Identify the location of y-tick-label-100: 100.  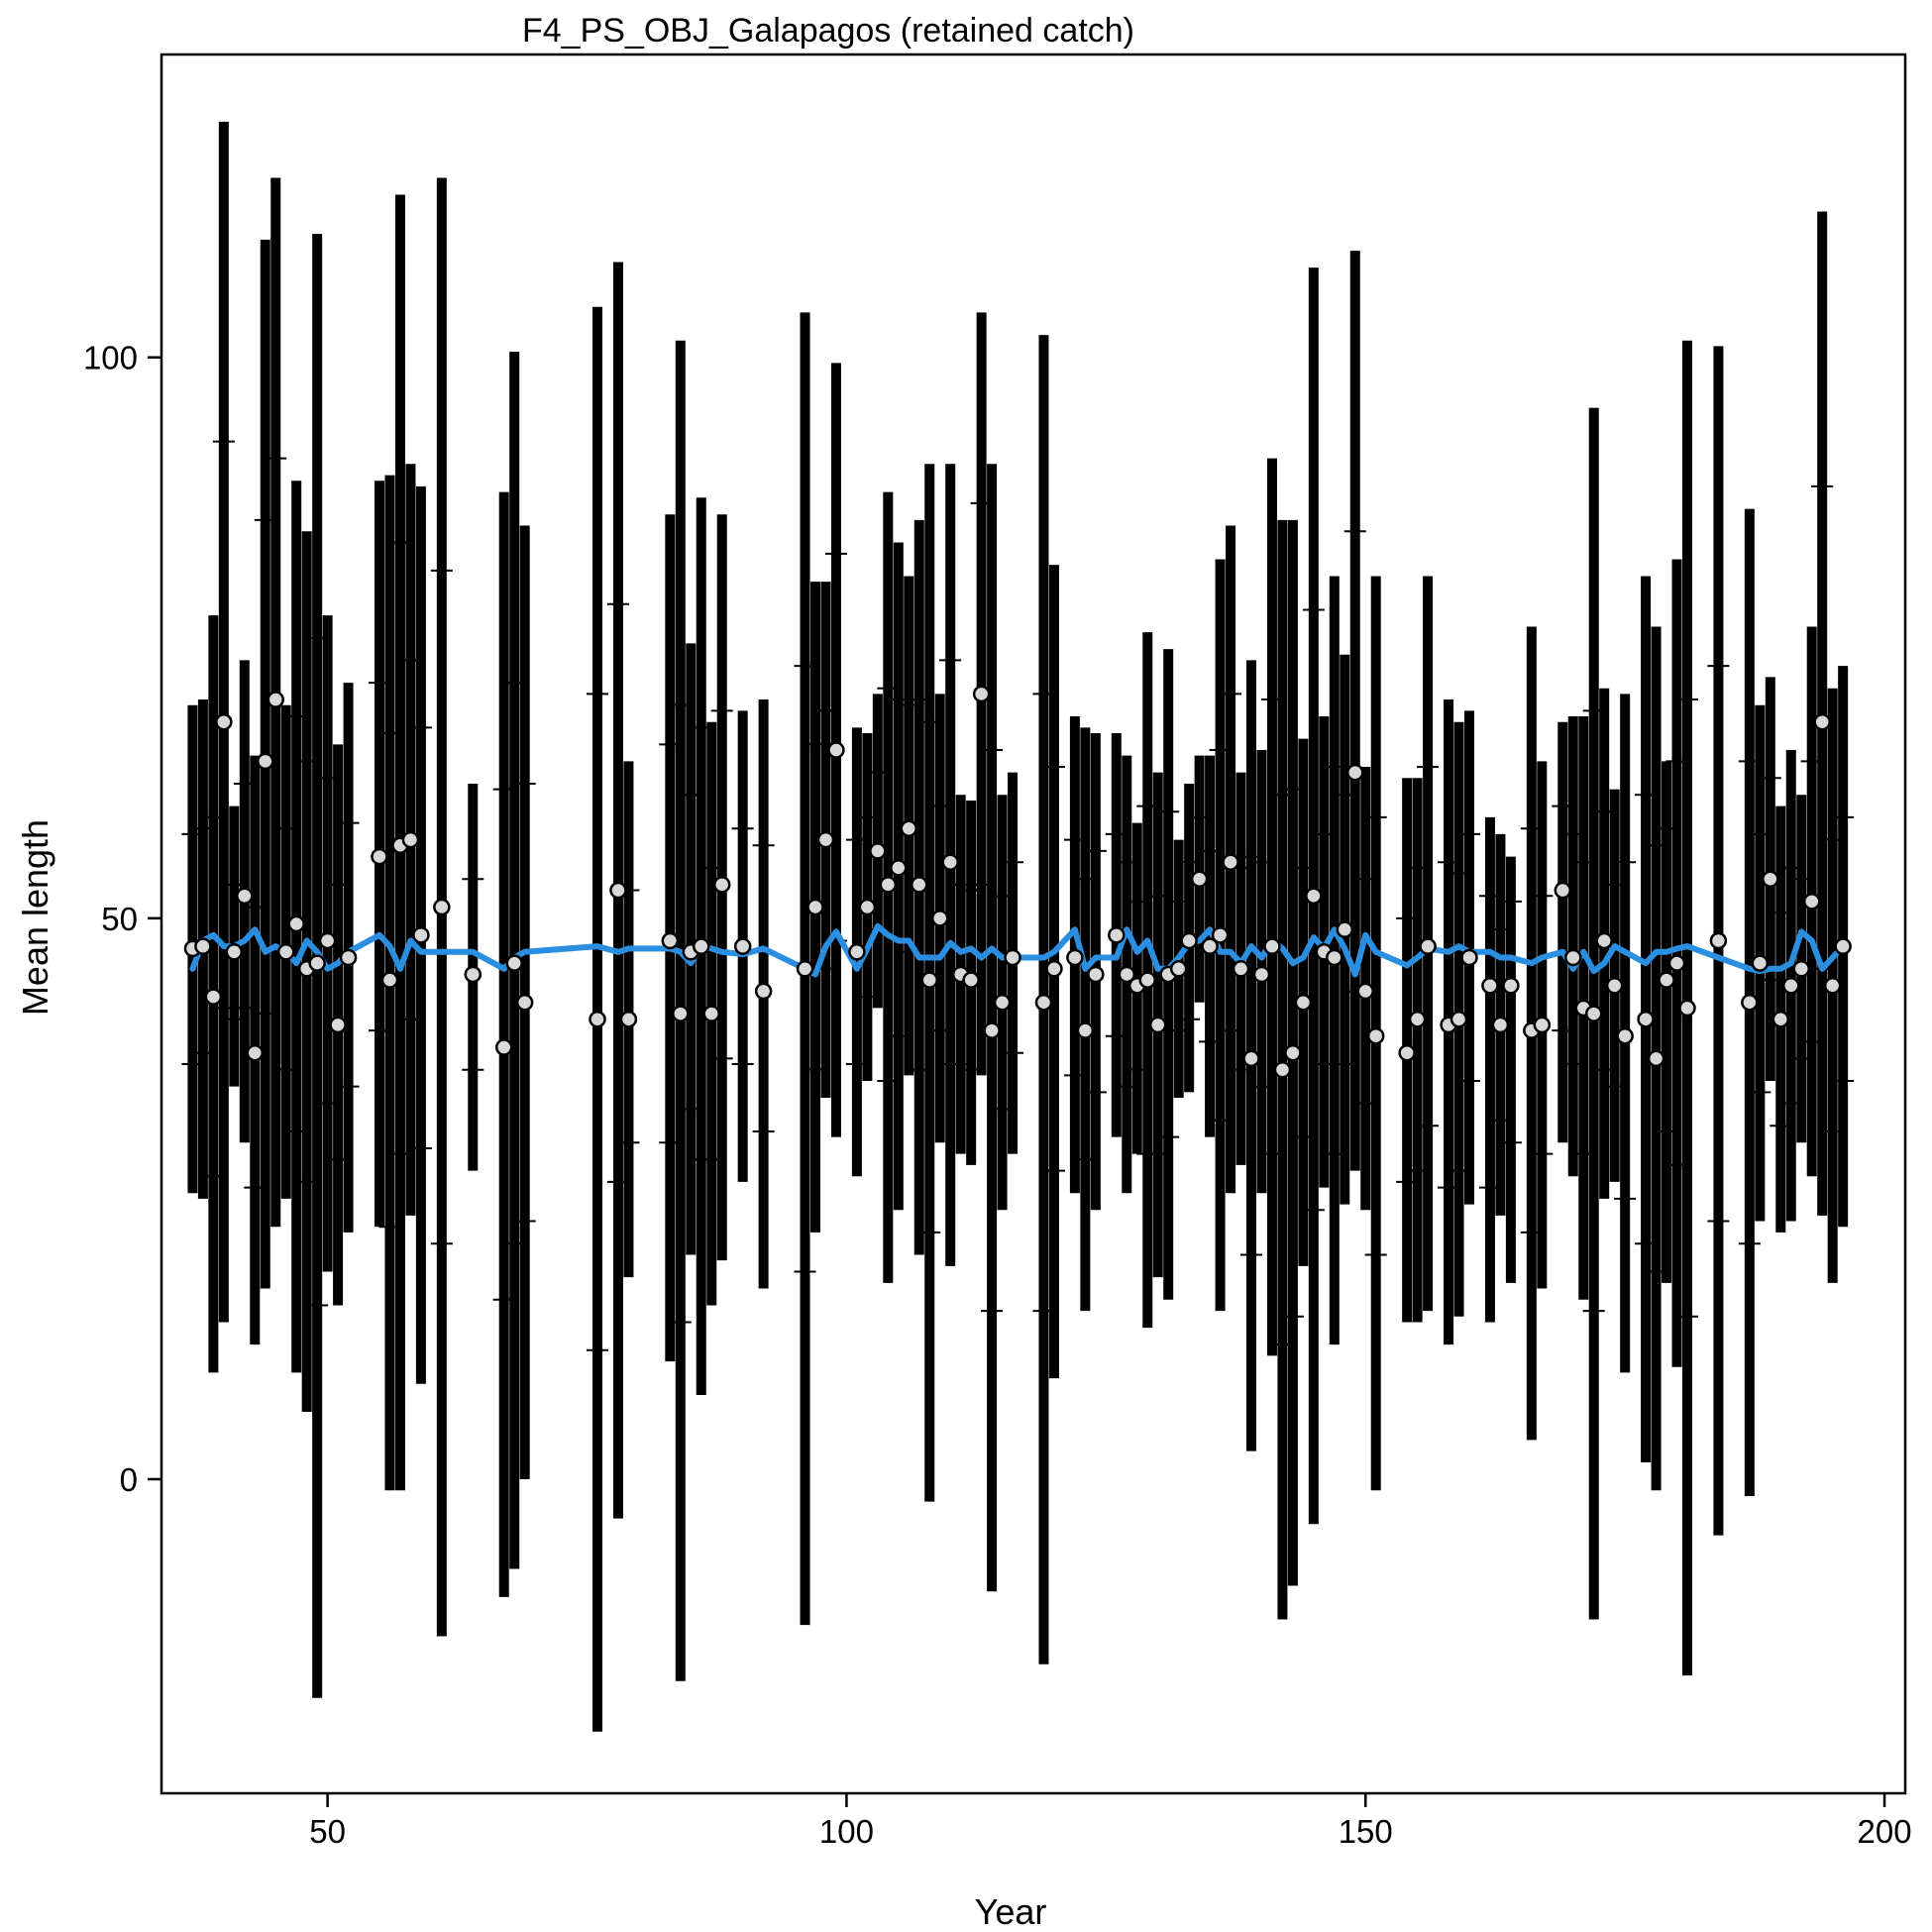
(110, 358).